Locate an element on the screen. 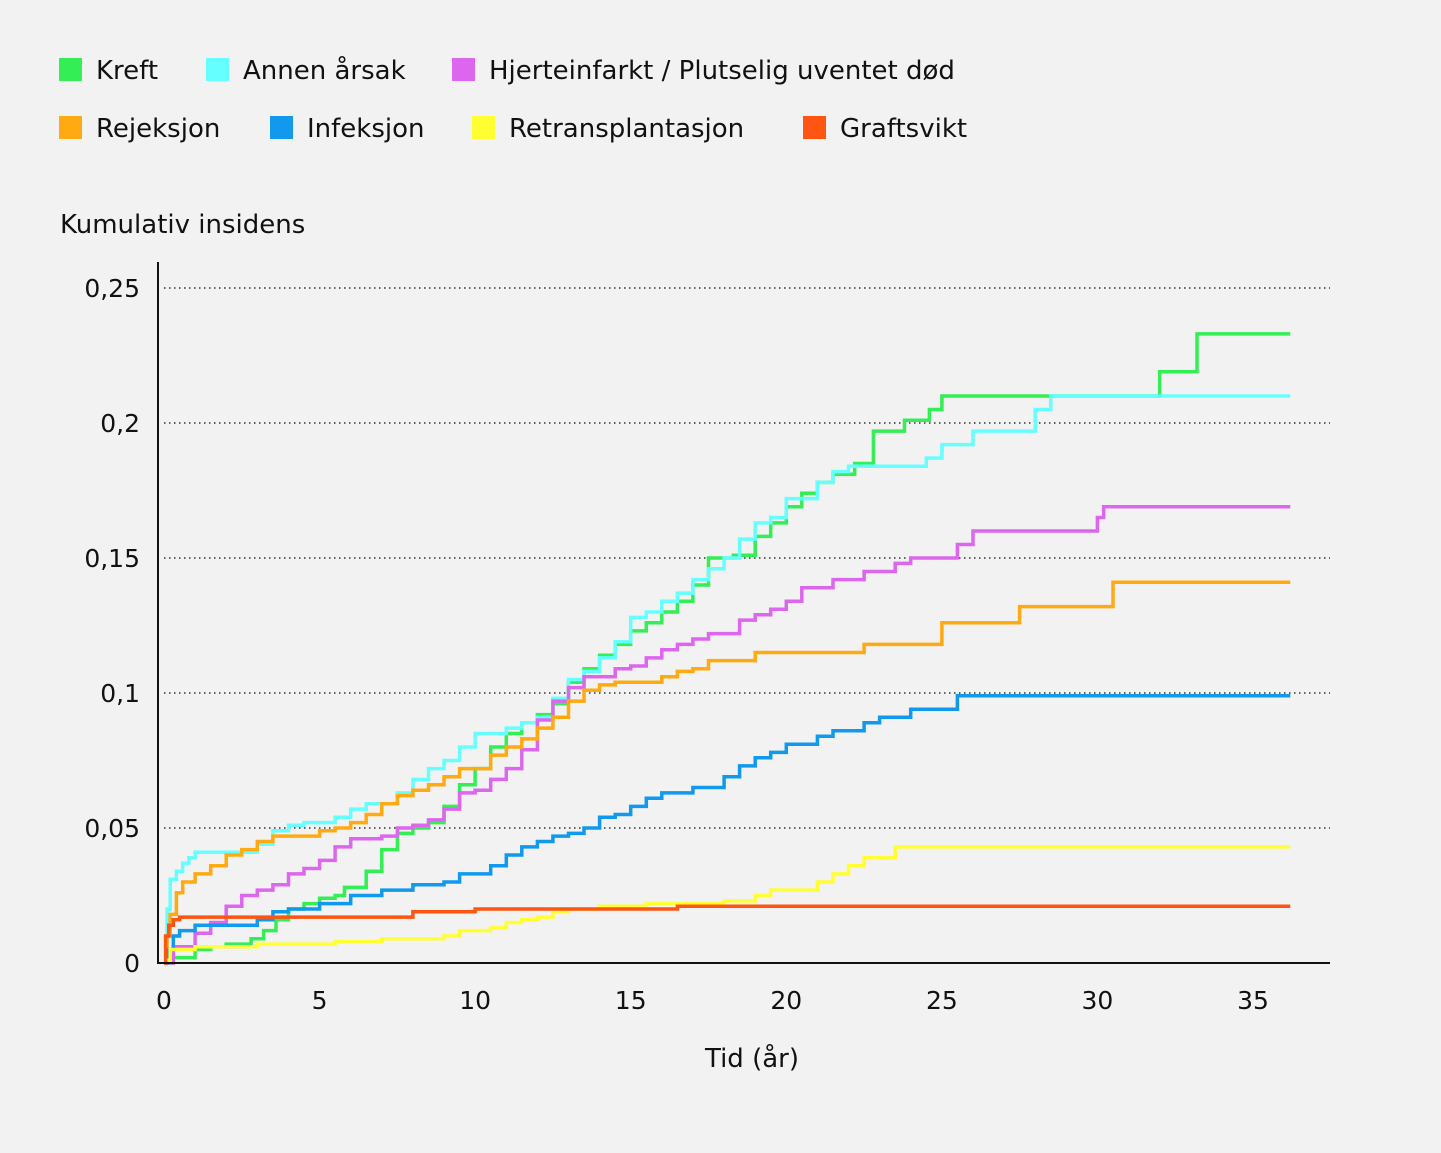 This screenshot has width=1441, height=1153. y-tick-label: 0 is located at coordinates (132, 963).